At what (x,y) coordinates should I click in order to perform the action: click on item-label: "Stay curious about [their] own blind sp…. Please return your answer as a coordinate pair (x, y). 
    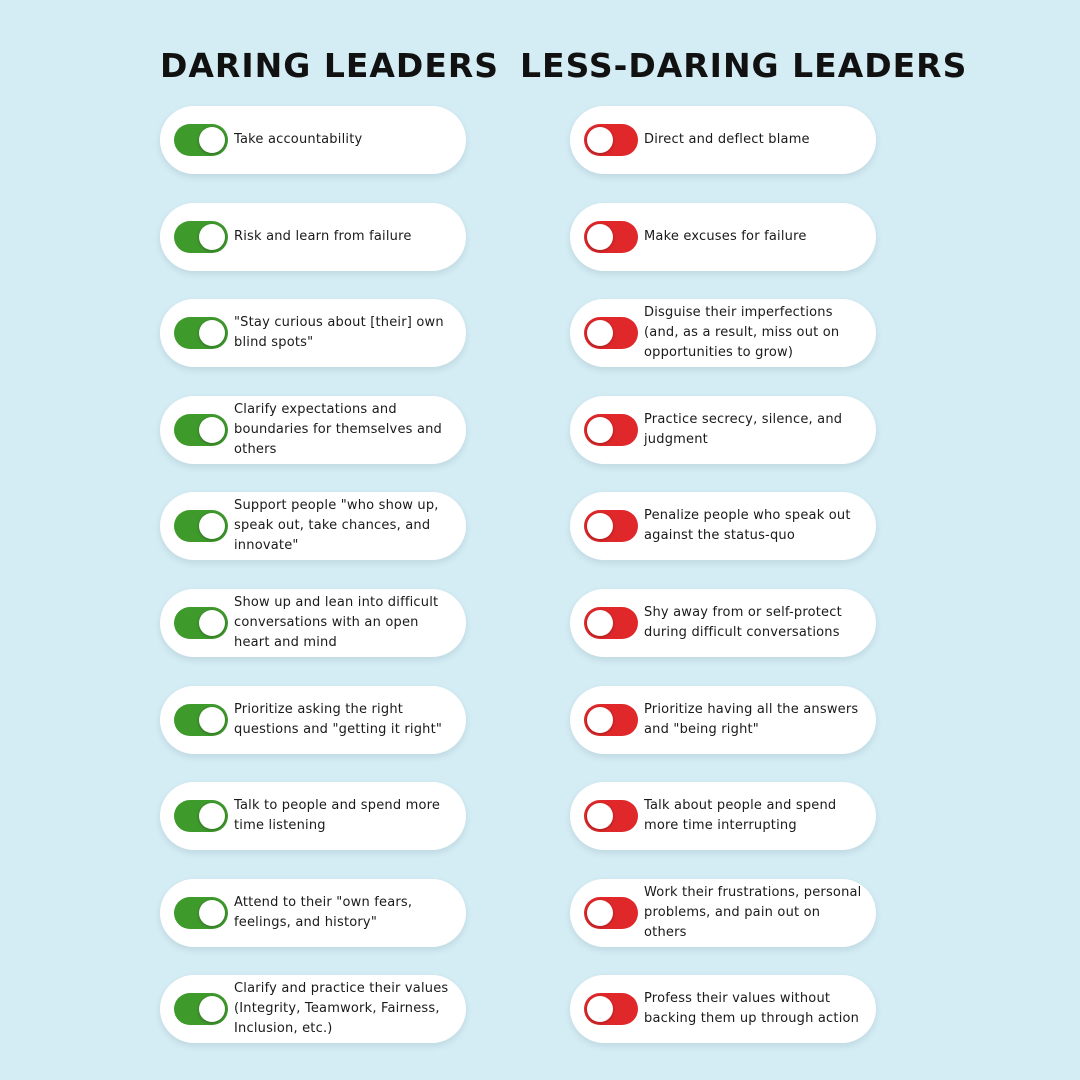
    Looking at the image, I should click on (339, 332).